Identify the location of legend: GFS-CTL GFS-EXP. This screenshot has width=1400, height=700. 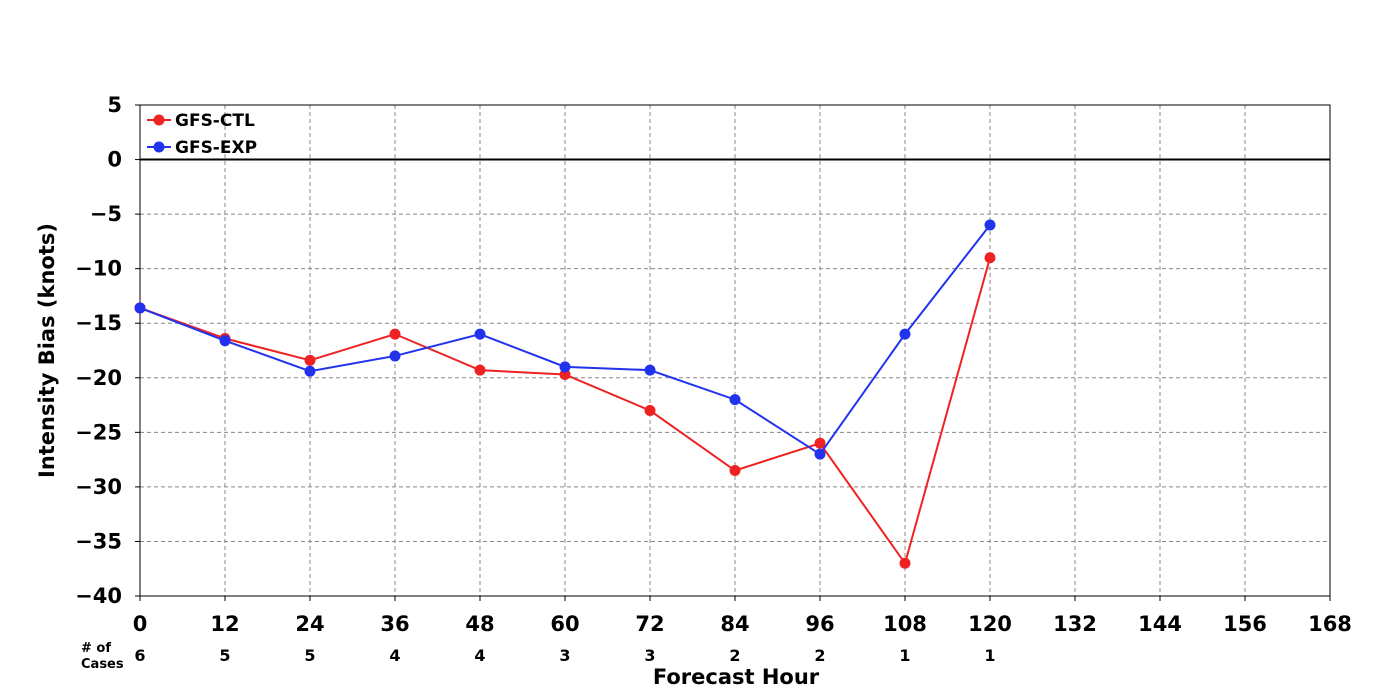
(202, 134).